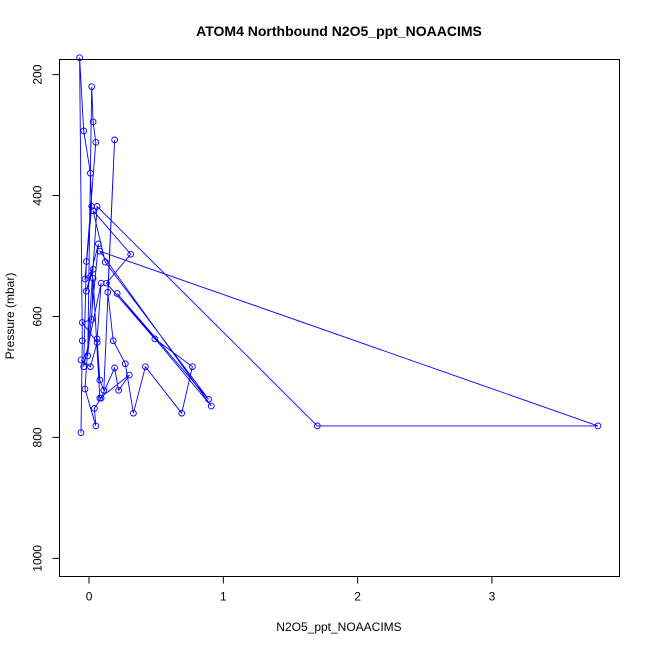 This screenshot has width=650, height=650. Describe the element at coordinates (338, 627) in the screenshot. I see `x-axis-label: N2O5_ppt_NOAACIMS` at that location.